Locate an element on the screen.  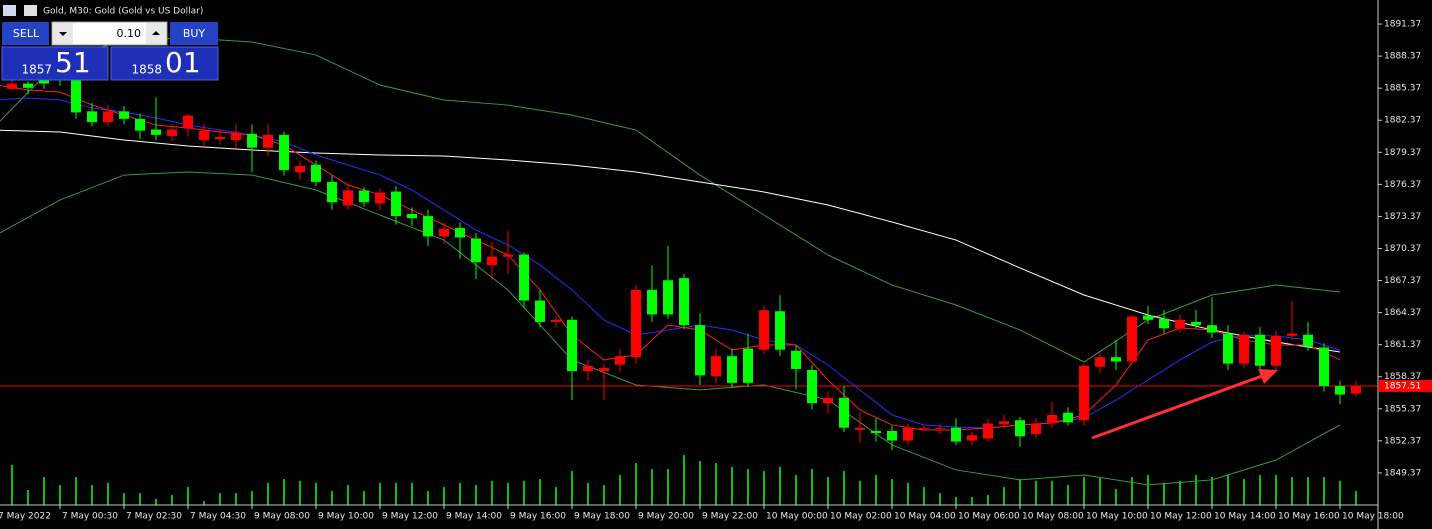
bid-label-box is located at coordinates (1405, 385).